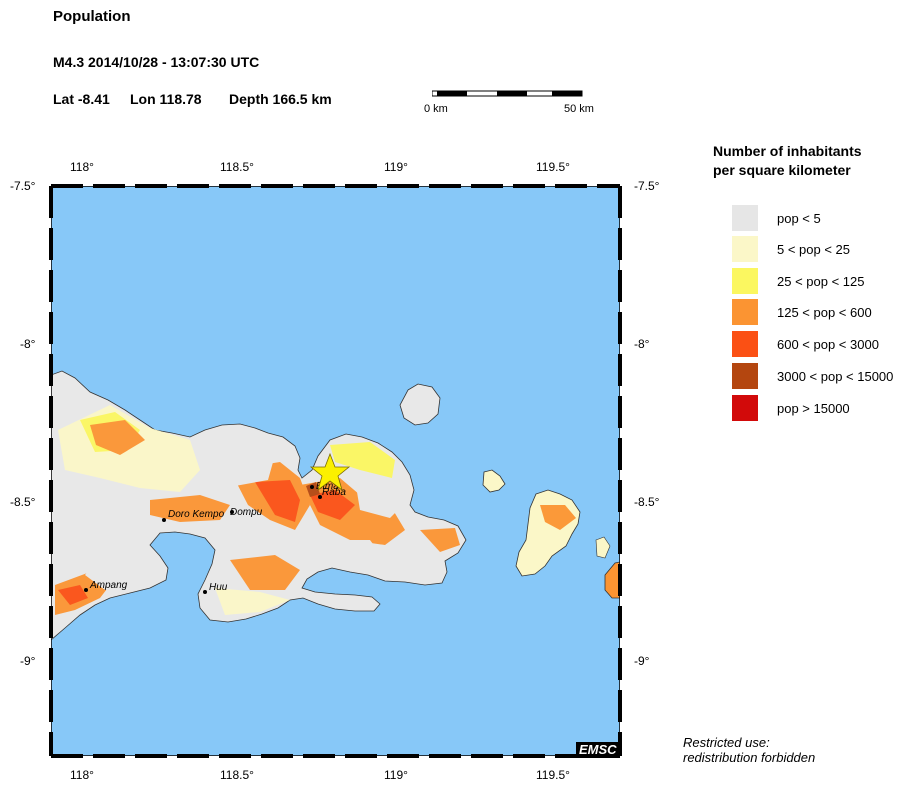  Describe the element at coordinates (280, 99) in the screenshot. I see `depth-info: Depth 166.5 km` at that location.